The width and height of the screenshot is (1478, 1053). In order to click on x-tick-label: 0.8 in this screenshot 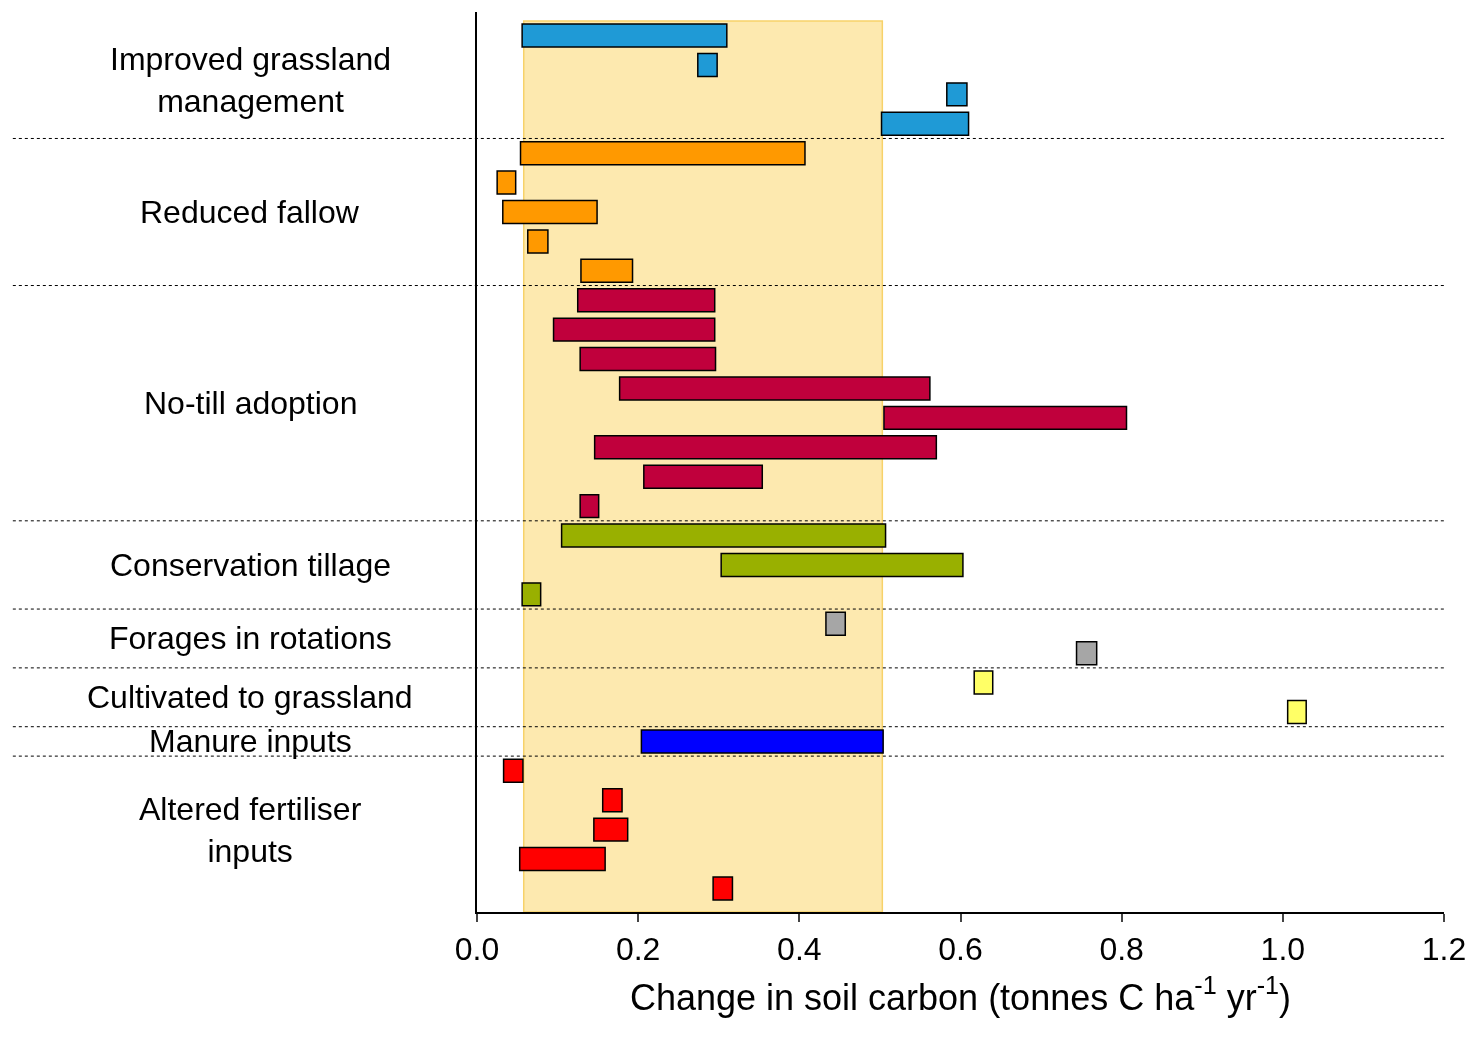, I will do `click(1121, 949)`.